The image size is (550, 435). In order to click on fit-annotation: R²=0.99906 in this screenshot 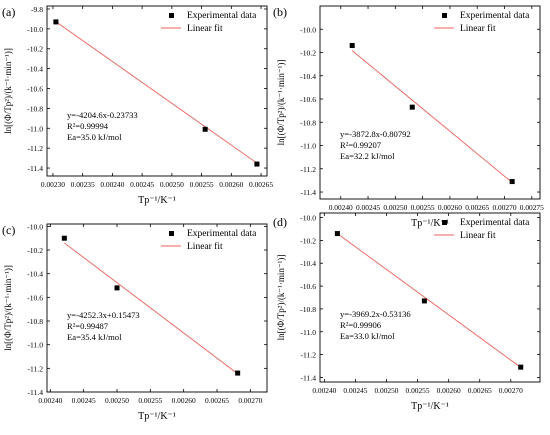, I will do `click(361, 325)`.